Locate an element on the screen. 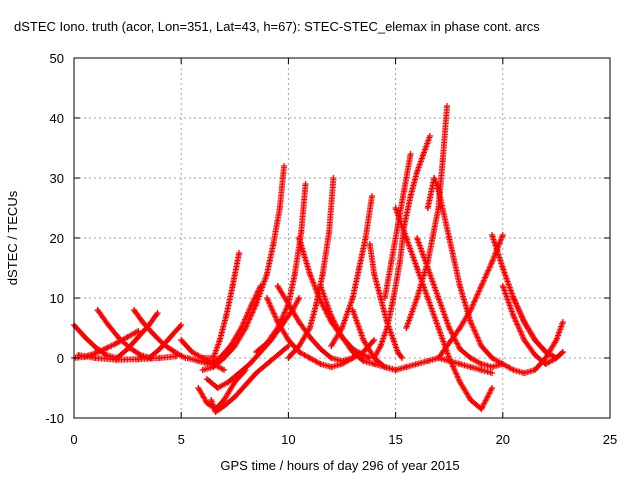 This screenshot has height=485, width=640. x-axis-label: GPS time / hours of day 296 of year 2015 is located at coordinates (339, 465).